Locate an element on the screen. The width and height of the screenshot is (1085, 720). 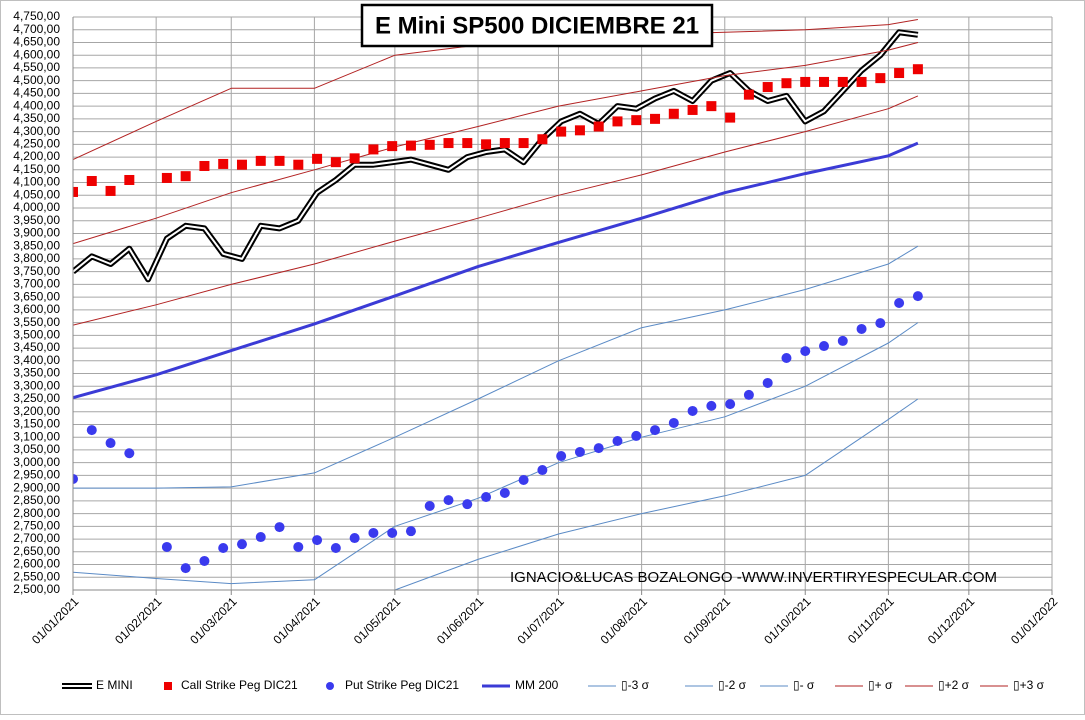
y-tick-label: 2,500,00 is located at coordinates (36, 589).